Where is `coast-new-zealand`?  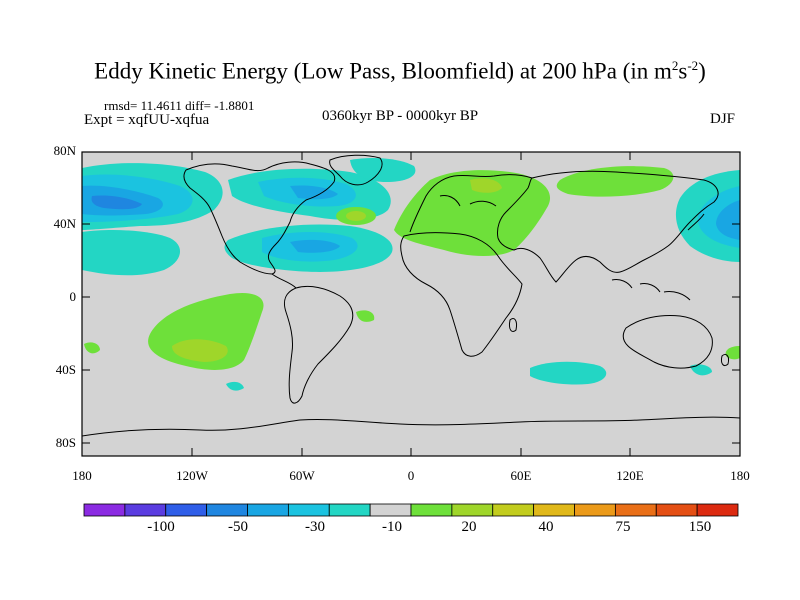 coast-new-zealand is located at coordinates (725, 360).